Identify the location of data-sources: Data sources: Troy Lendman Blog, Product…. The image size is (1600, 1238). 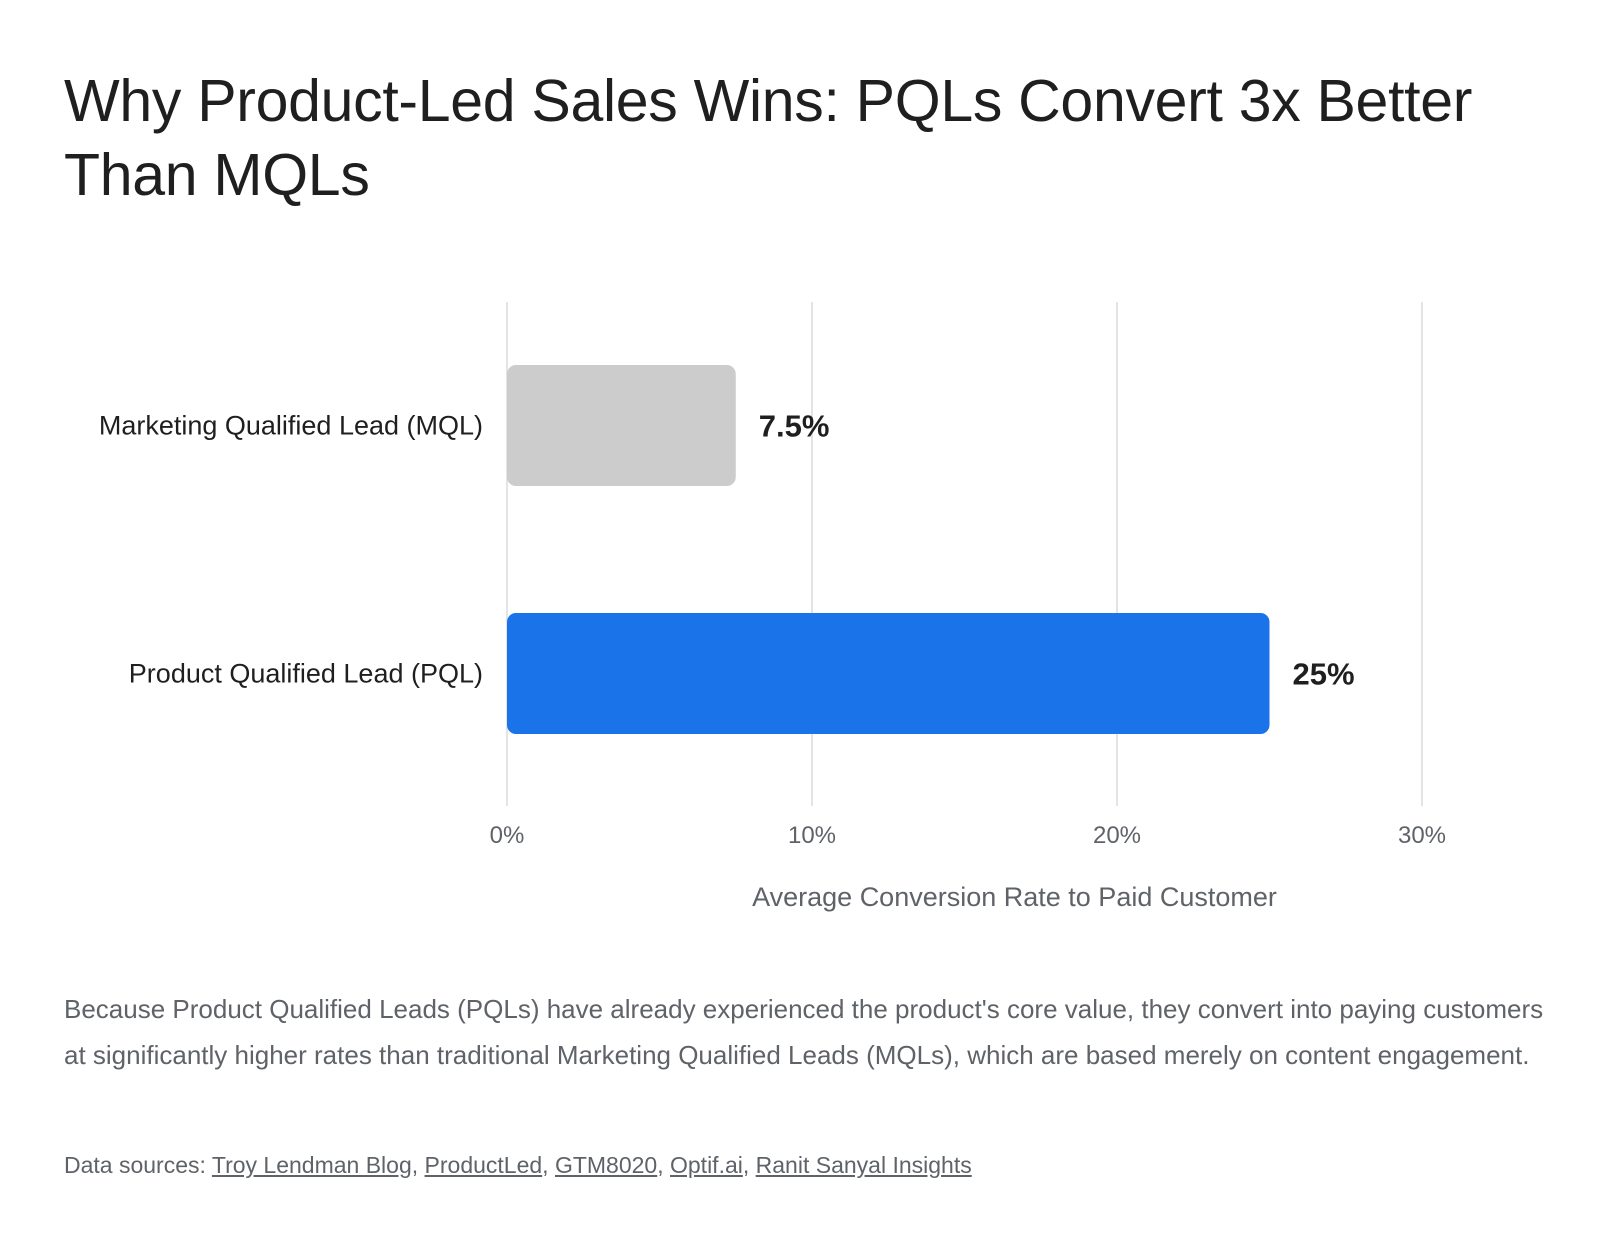
(804, 1165).